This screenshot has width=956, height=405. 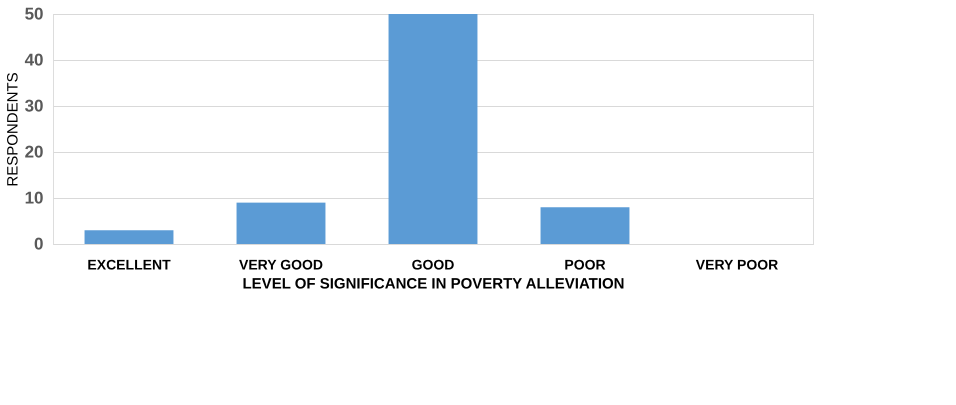 What do you see at coordinates (39, 244) in the screenshot?
I see `y-tick-label: 0` at bounding box center [39, 244].